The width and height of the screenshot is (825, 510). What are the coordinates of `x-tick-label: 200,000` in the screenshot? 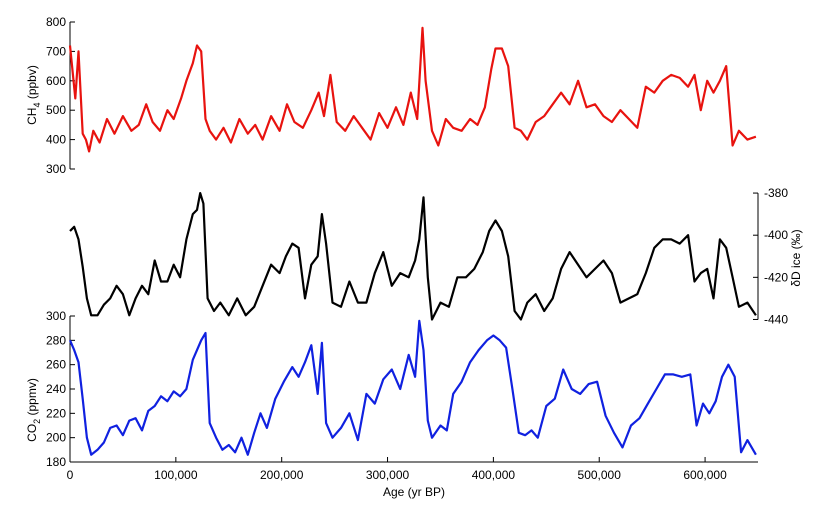 It's located at (282, 475).